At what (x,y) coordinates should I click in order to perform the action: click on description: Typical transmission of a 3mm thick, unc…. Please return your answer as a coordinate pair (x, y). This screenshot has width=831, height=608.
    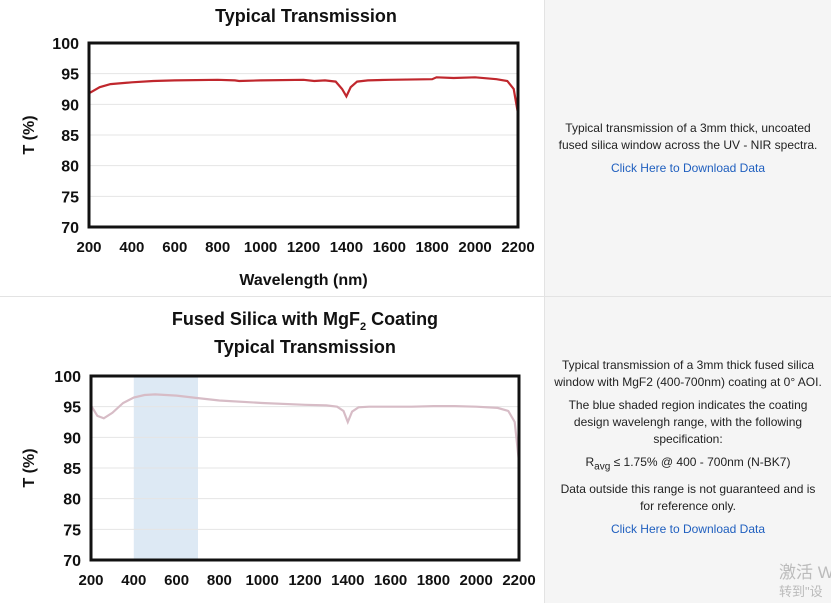
    Looking at the image, I should click on (688, 136).